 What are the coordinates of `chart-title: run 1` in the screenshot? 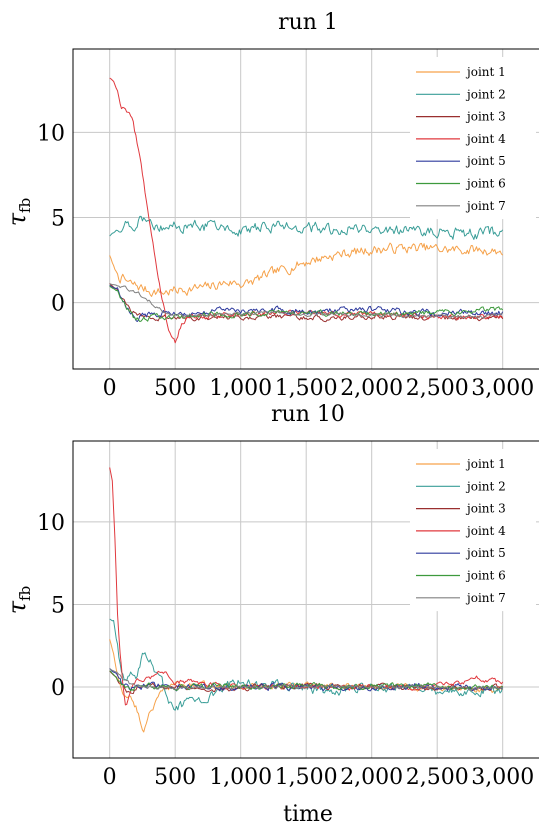 It's located at (308, 22).